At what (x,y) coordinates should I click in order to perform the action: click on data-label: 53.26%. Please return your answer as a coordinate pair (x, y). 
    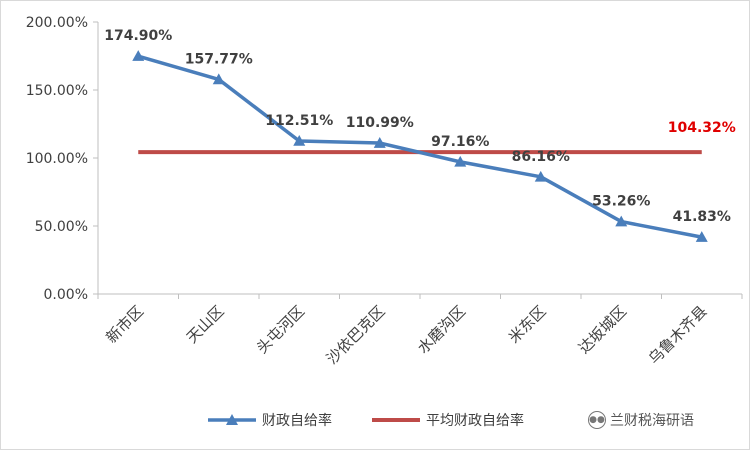
    Looking at the image, I should click on (621, 202).